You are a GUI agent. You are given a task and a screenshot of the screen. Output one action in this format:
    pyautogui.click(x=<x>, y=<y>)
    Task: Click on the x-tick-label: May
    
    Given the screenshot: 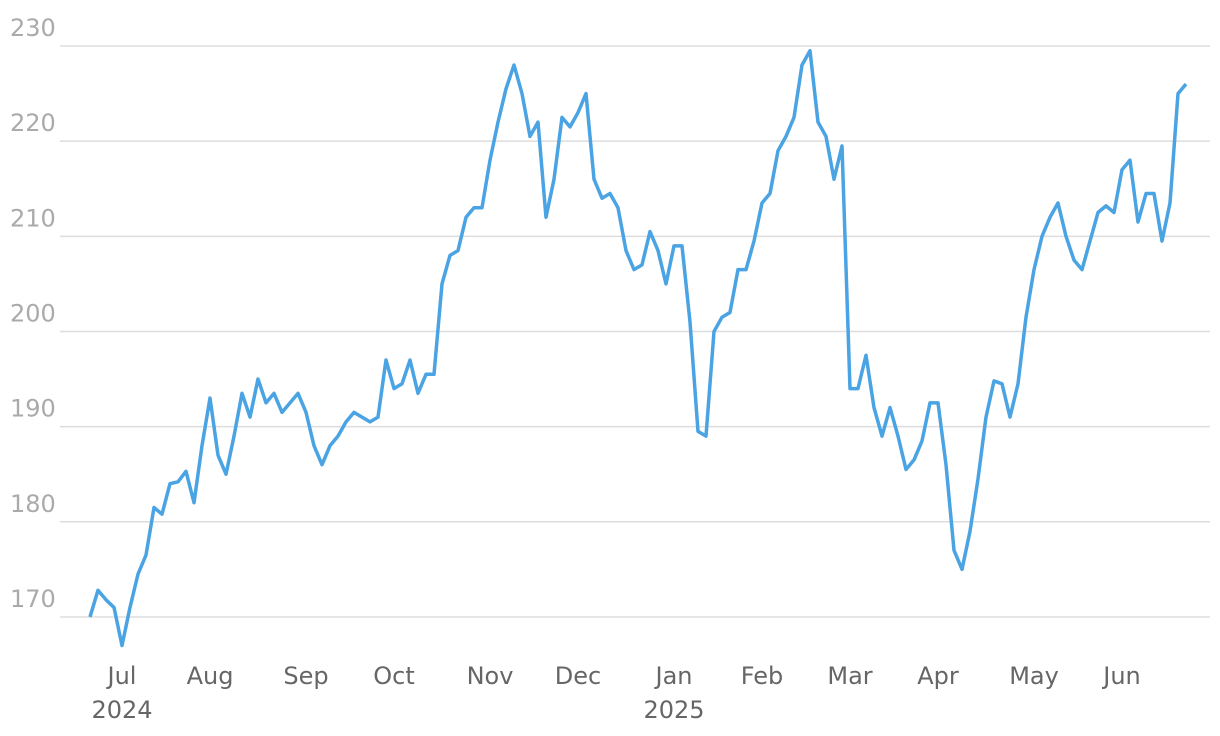 What is the action you would take?
    pyautogui.click(x=1034, y=676)
    